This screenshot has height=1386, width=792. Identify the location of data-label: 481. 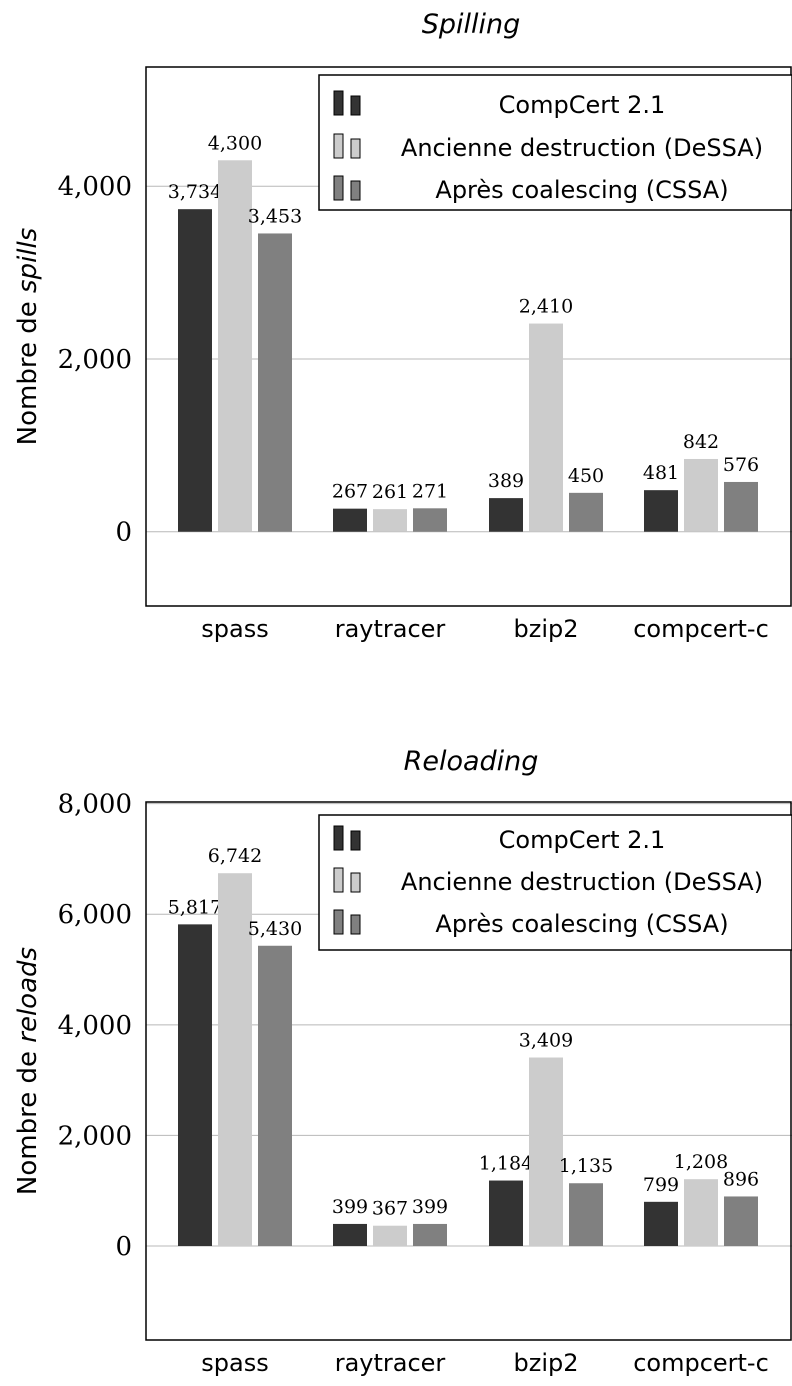
(661, 473).